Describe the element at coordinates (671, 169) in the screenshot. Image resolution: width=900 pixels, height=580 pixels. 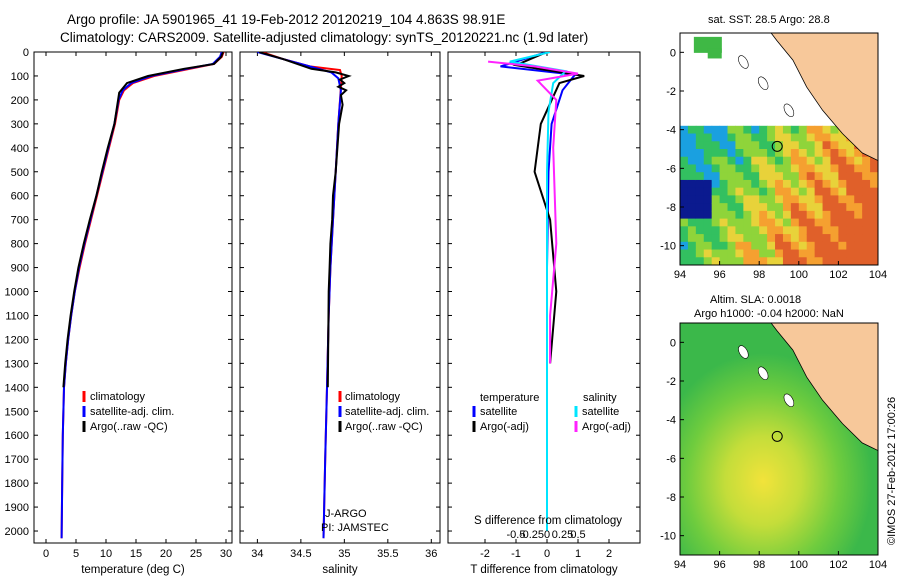
I see `y-tick-label: -6` at that location.